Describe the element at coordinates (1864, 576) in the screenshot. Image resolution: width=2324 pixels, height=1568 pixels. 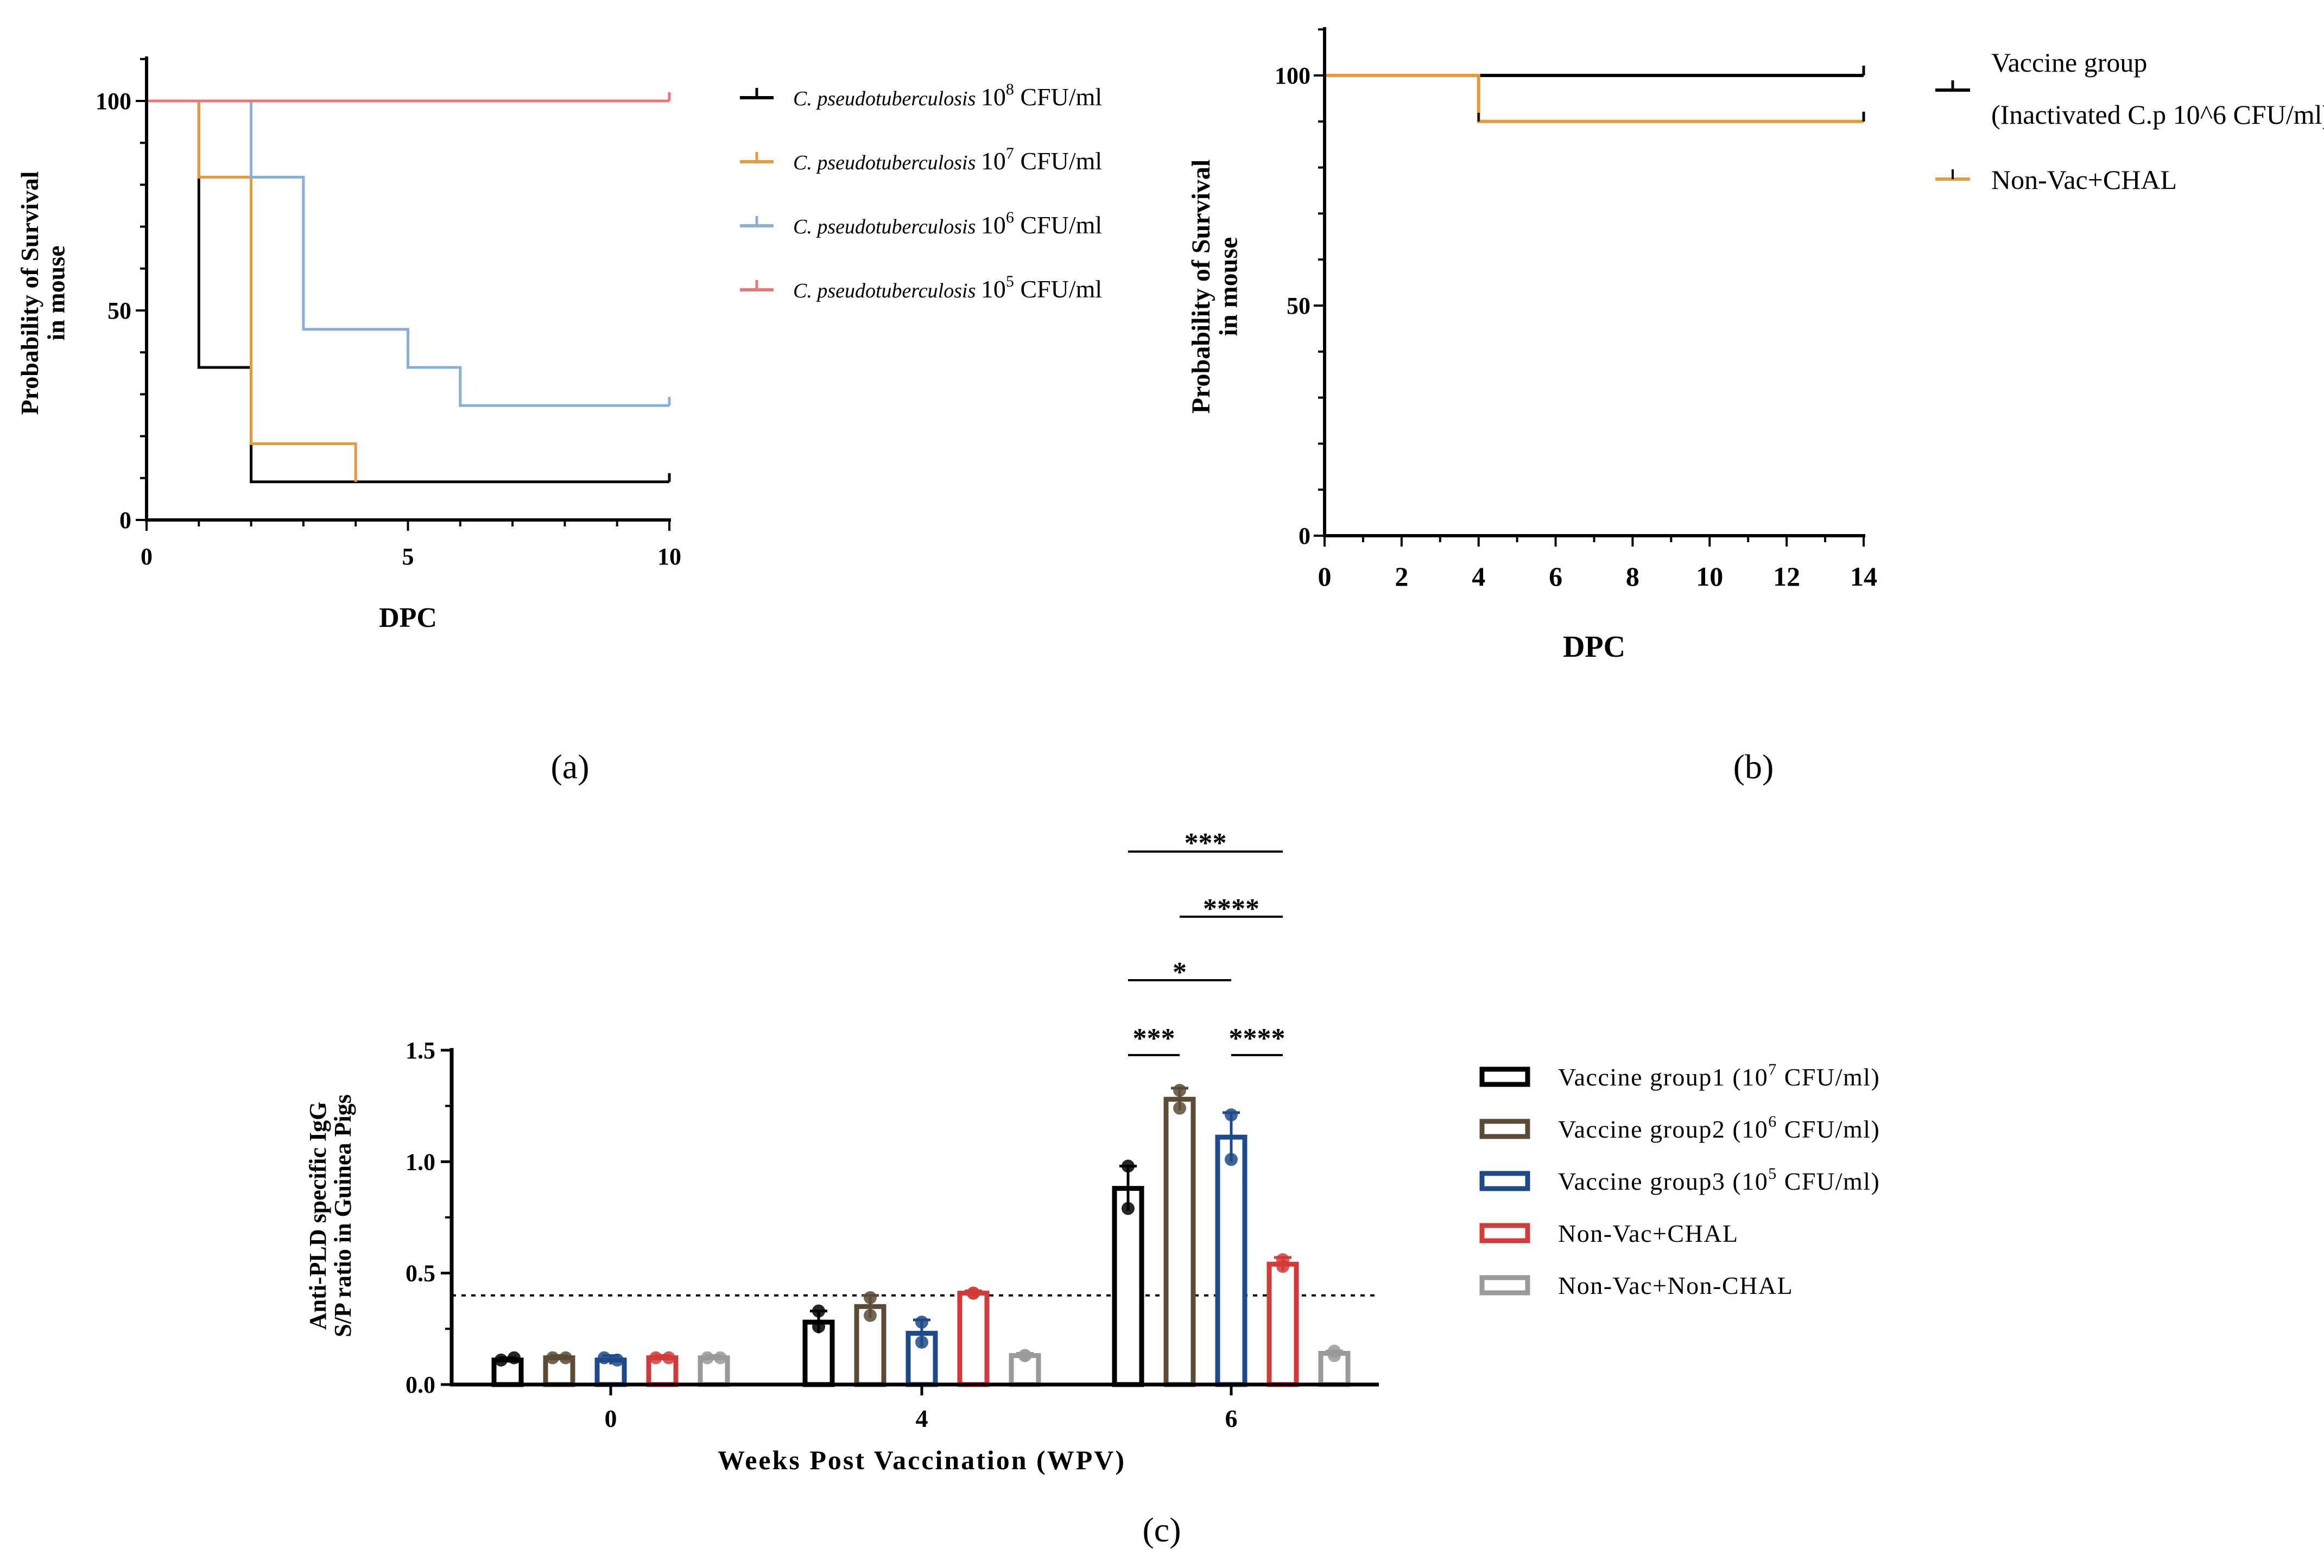
I see `panel-b-x-tick-label: 14` at that location.